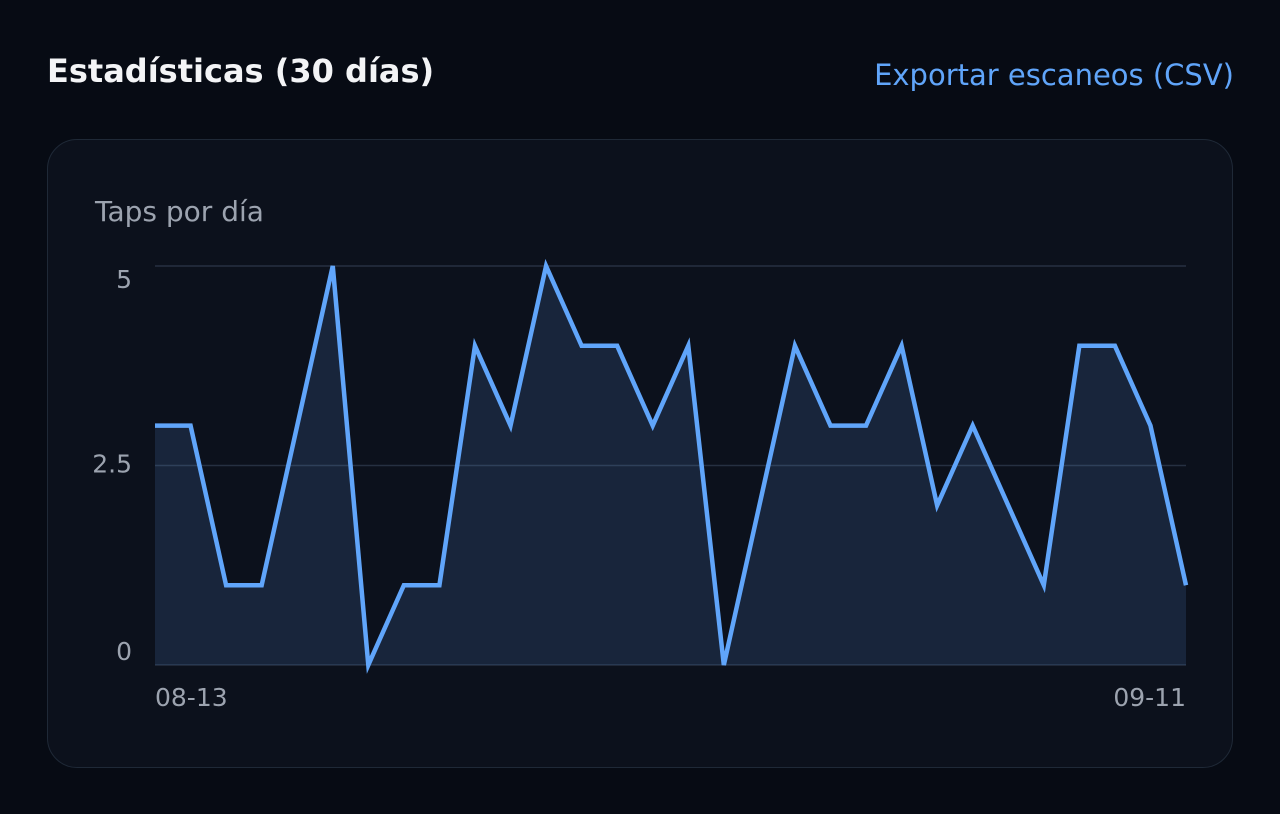 The height and width of the screenshot is (814, 1280). What do you see at coordinates (241, 71) in the screenshot?
I see `section-title: Estadísticas (30 días)` at bounding box center [241, 71].